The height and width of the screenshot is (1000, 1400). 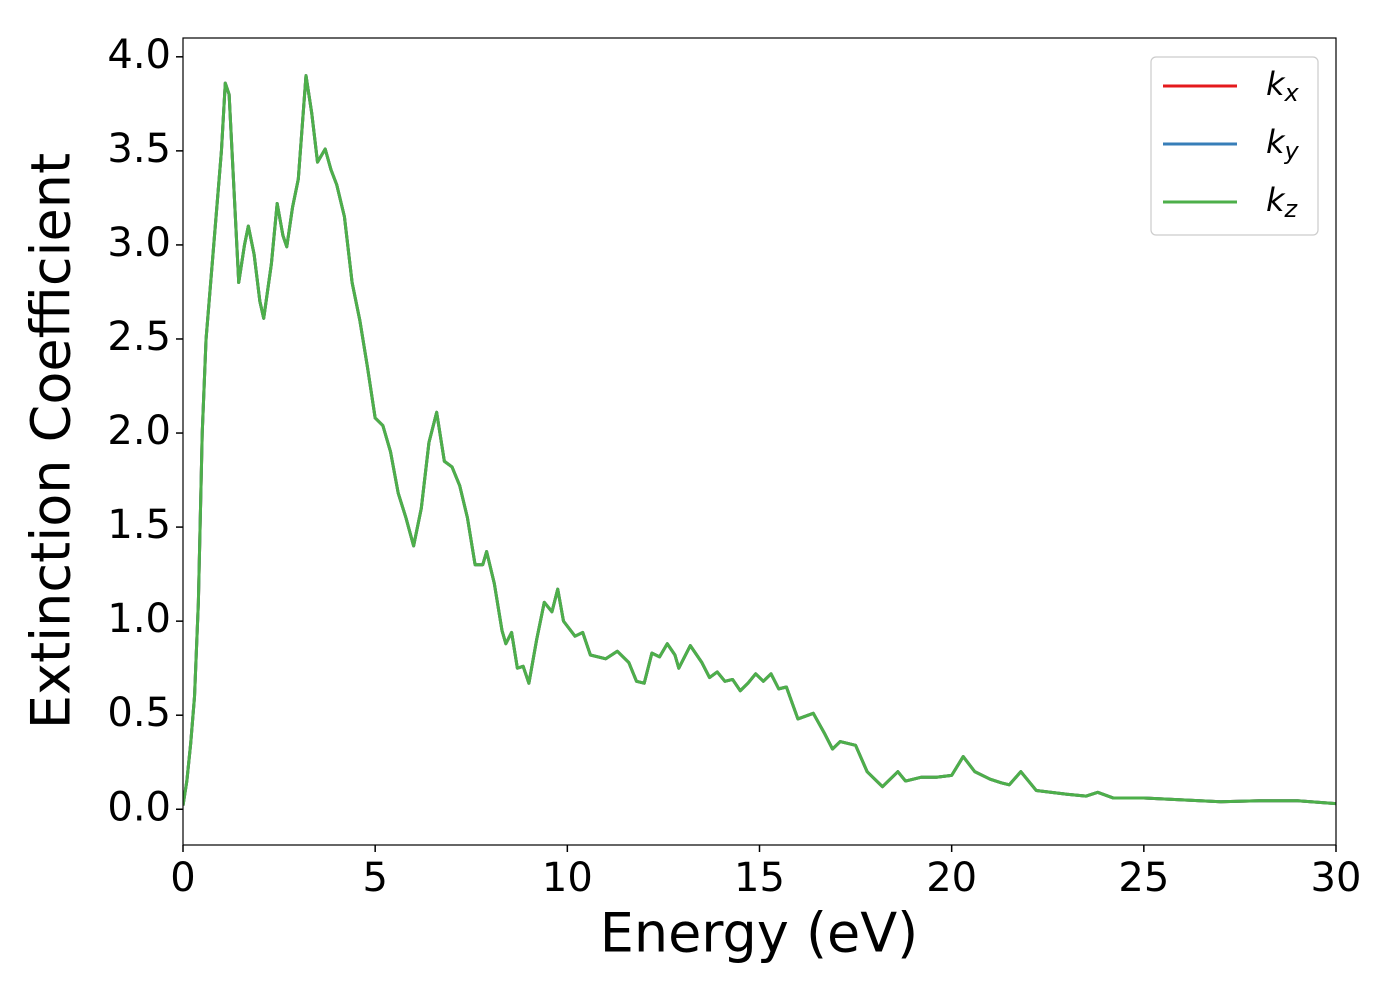 What do you see at coordinates (182, 878) in the screenshot?
I see `x-tick-label: 0` at bounding box center [182, 878].